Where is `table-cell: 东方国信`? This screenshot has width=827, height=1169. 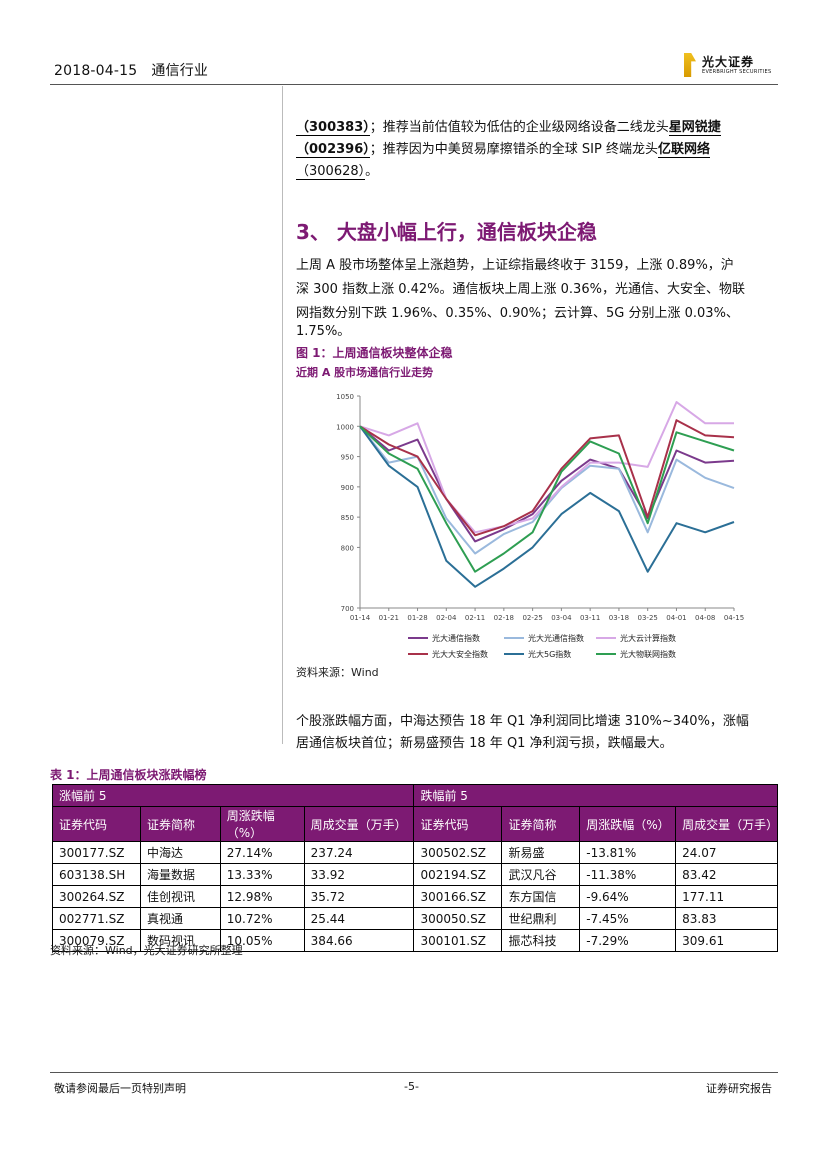
table-cell: 东方国信 is located at coordinates (541, 896).